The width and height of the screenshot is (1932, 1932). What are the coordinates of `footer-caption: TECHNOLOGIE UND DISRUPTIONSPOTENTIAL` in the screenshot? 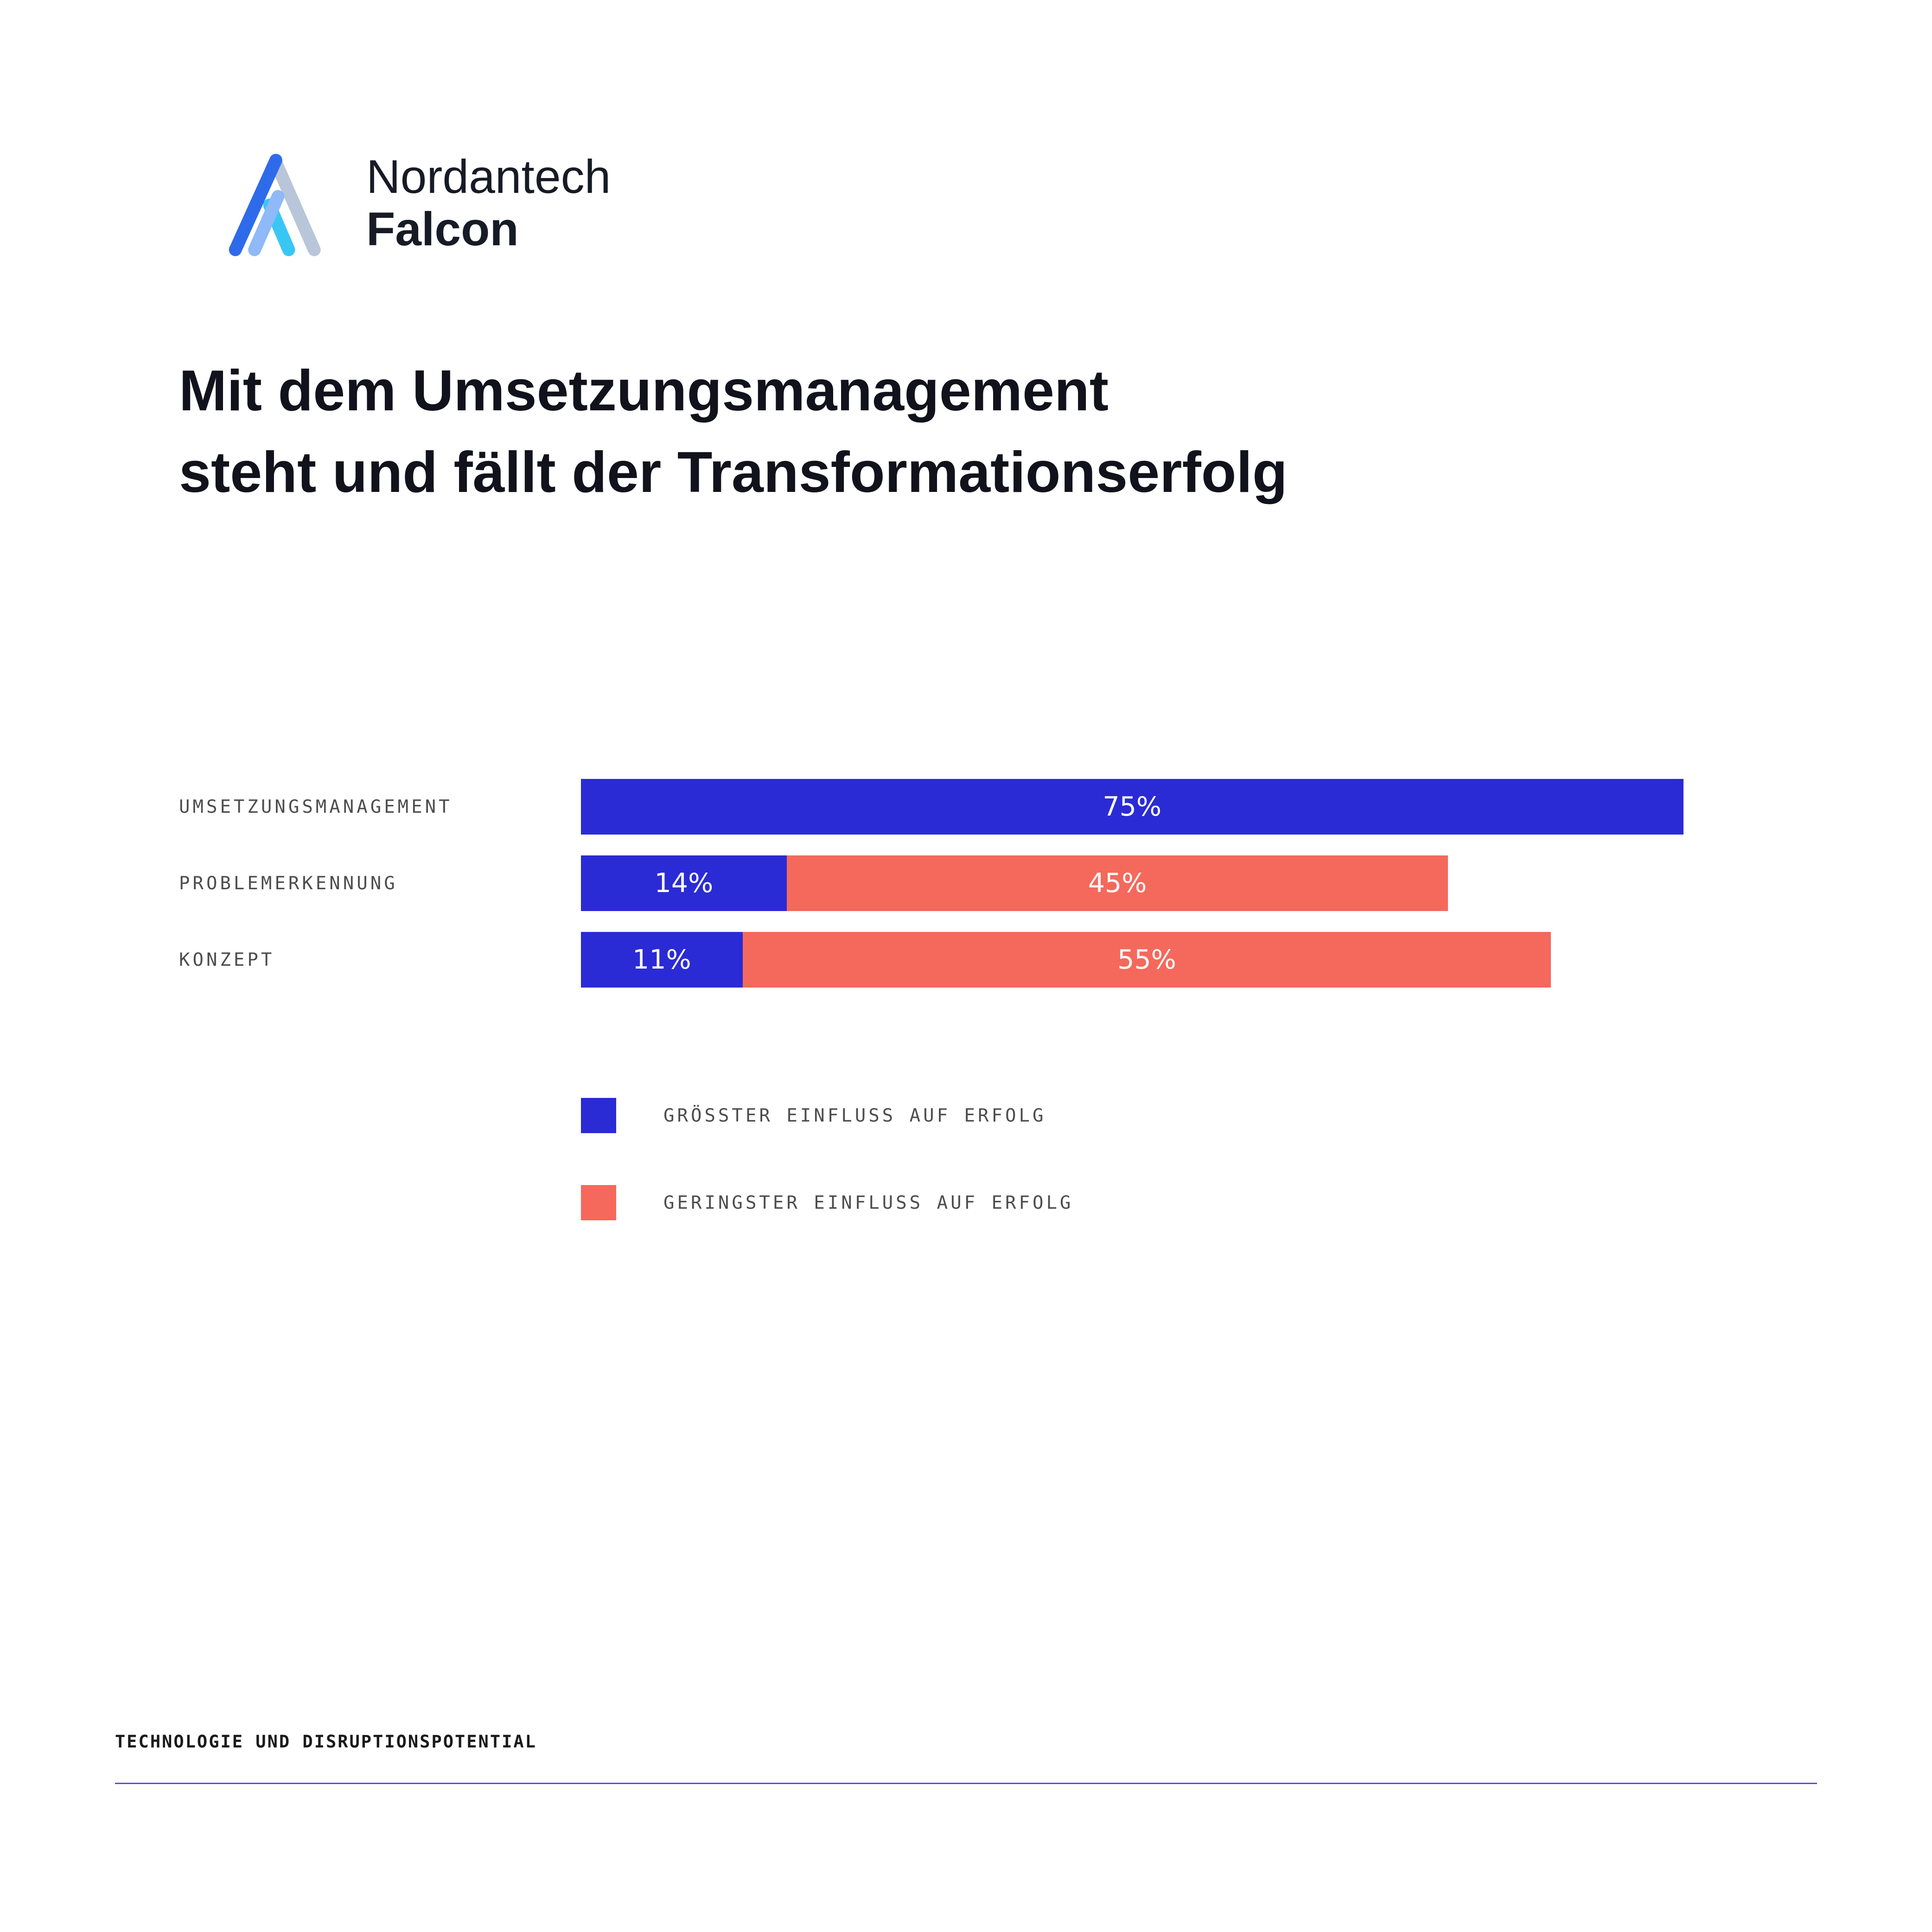 It's located at (326, 1742).